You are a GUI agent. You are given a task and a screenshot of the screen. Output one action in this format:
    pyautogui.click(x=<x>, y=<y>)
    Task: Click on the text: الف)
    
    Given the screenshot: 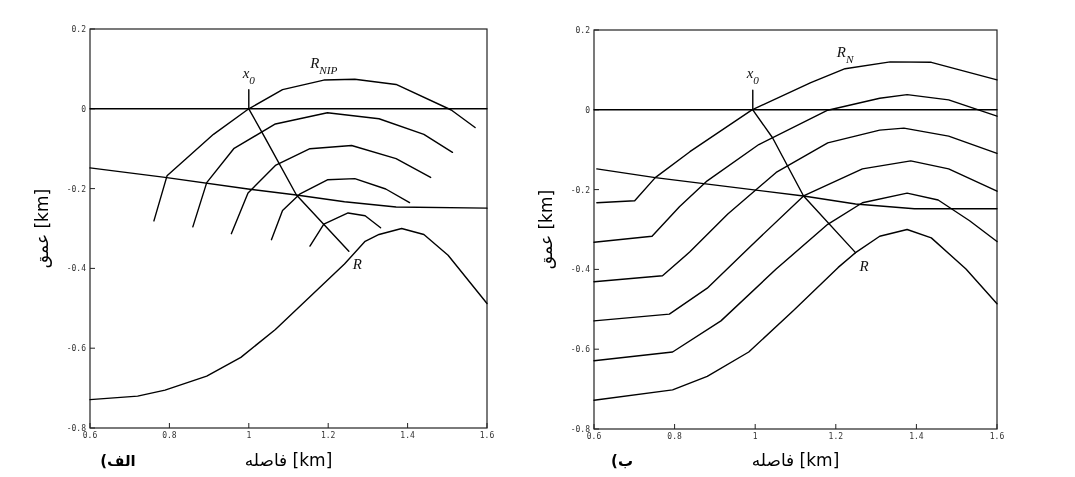 What is the action you would take?
    pyautogui.click(x=118, y=461)
    